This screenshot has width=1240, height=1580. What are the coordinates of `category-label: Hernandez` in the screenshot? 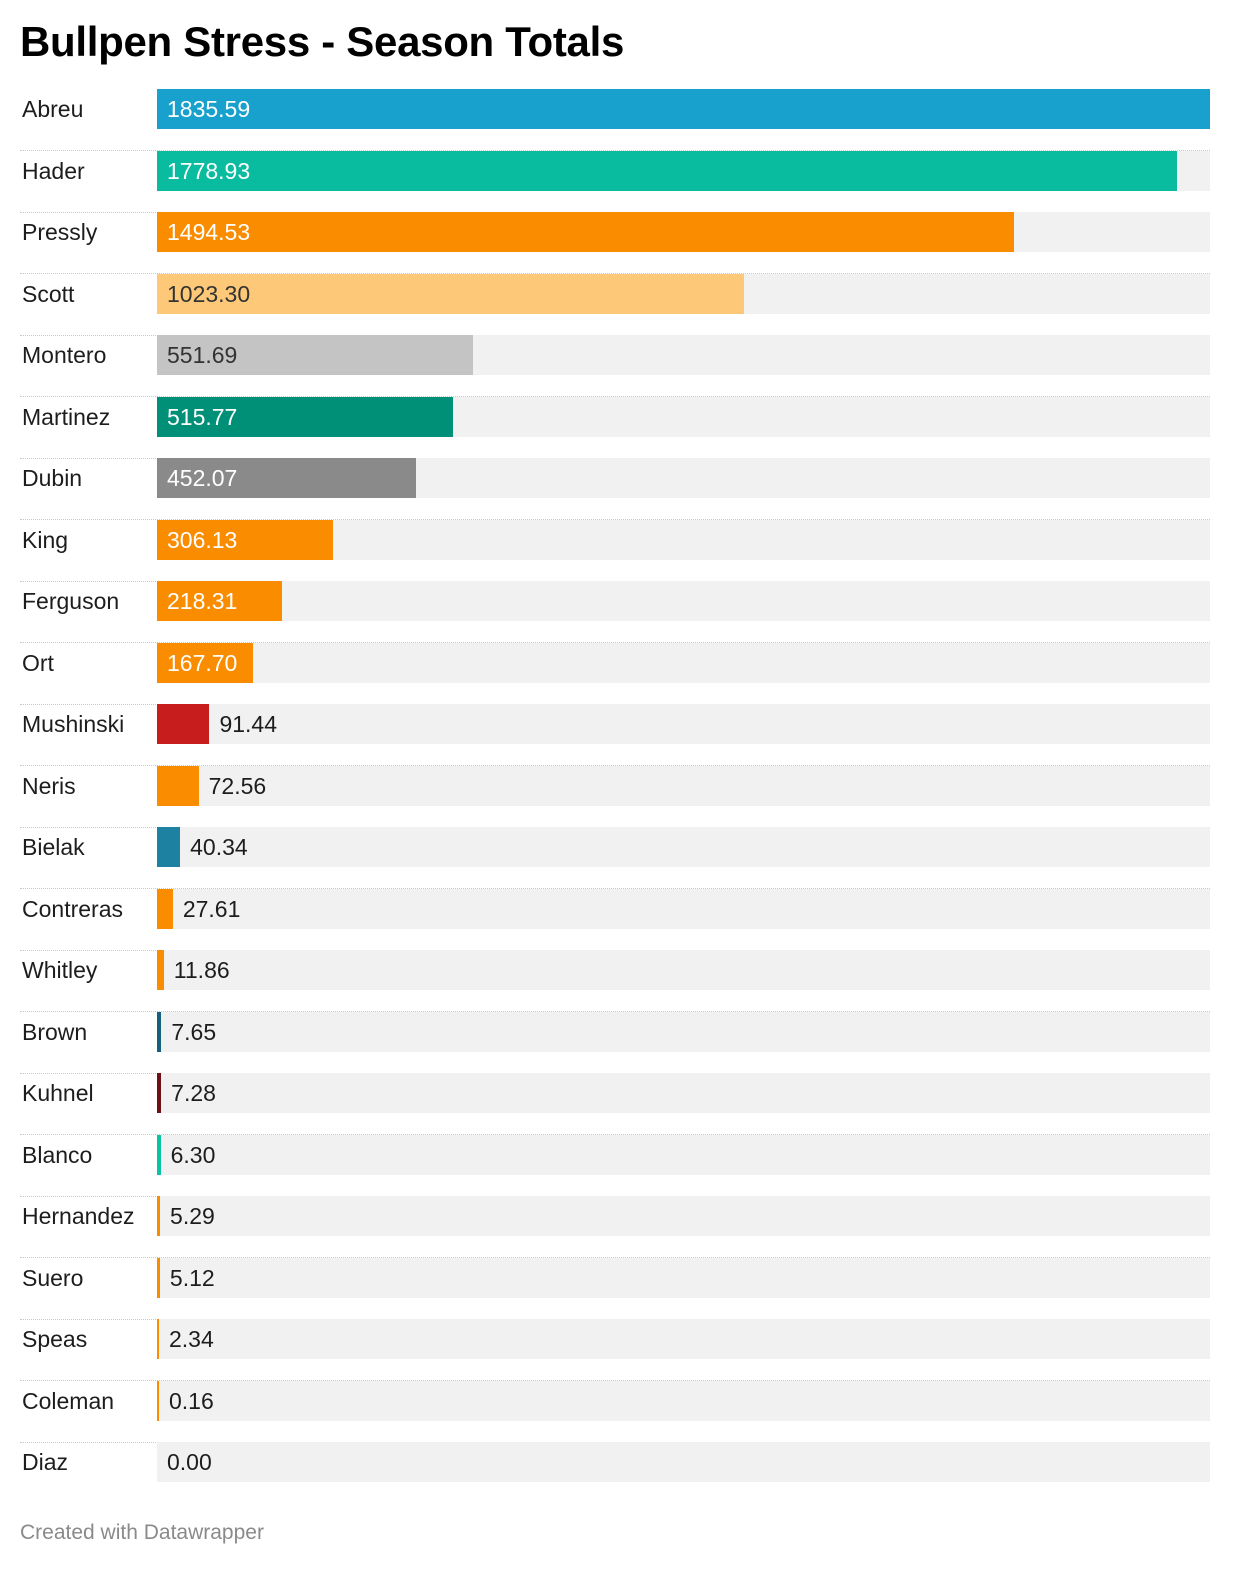 It's located at (78, 1216).